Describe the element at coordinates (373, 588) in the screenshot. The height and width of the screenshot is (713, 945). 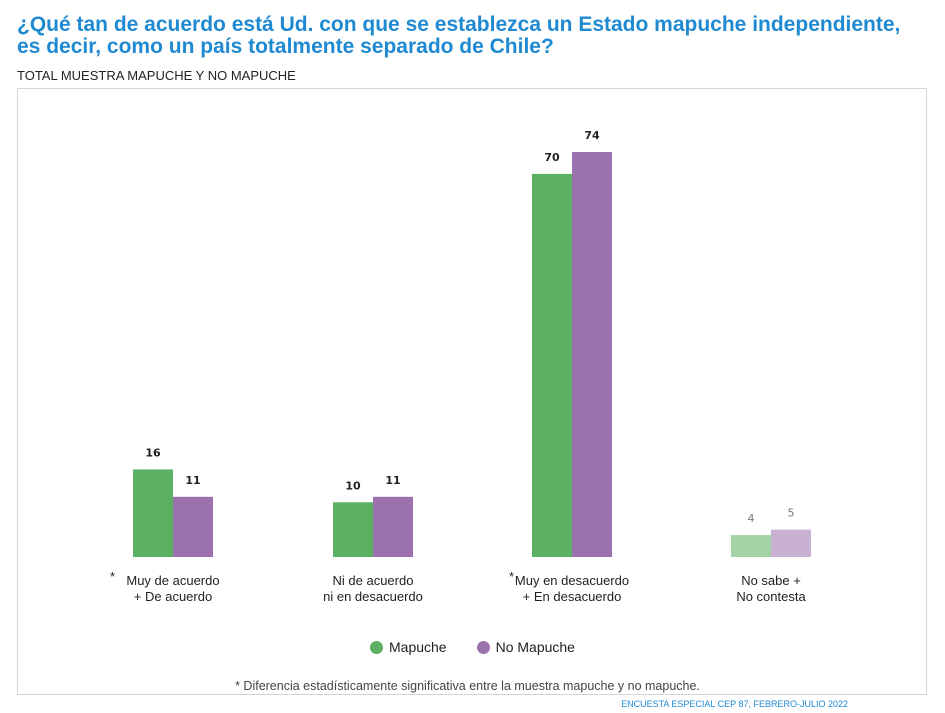
I see `category-label-1: Ni de acuerdo ni en desacuerdo` at that location.